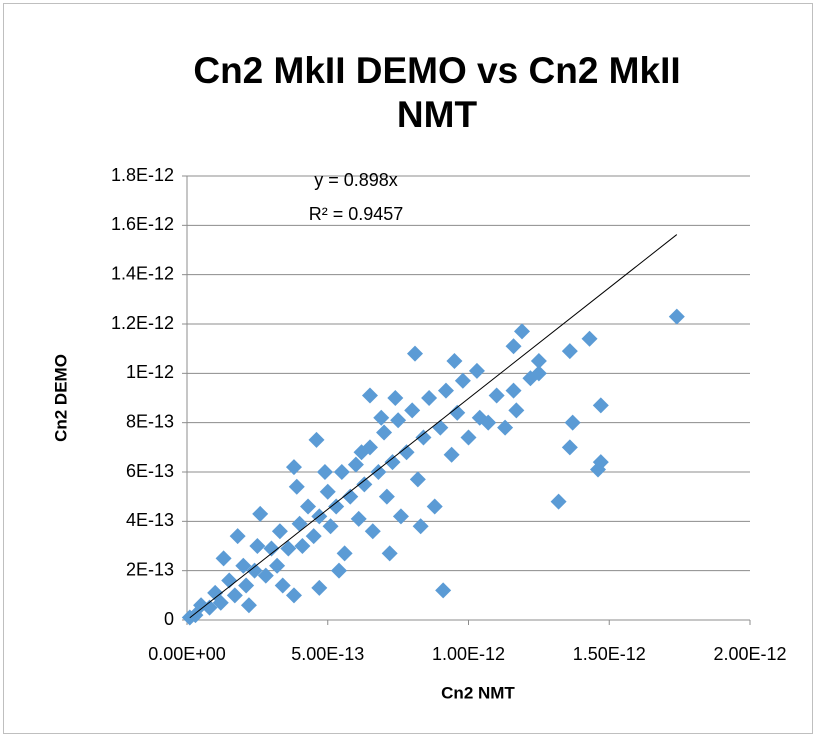 This screenshot has width=817, height=738. Describe the element at coordinates (150, 372) in the screenshot. I see `y-tick-label: 1E-12` at that location.